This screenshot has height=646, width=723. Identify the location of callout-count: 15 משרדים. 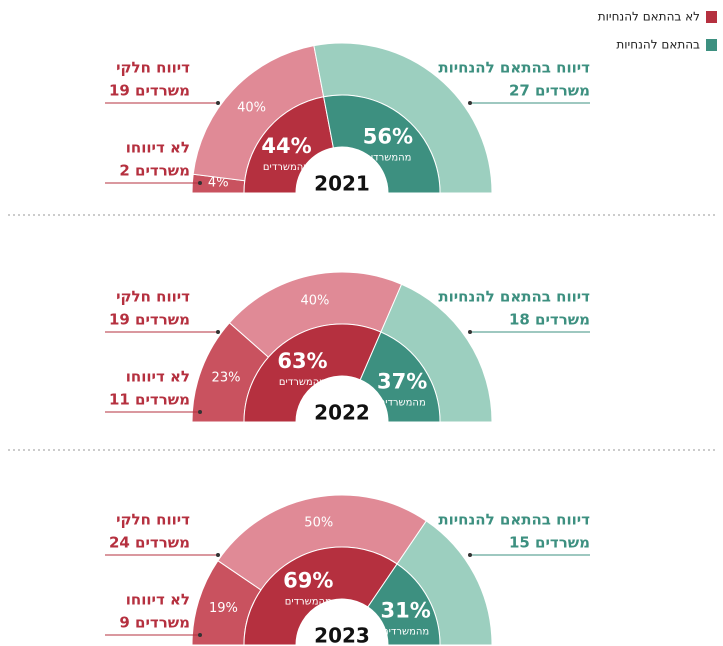
(549, 543).